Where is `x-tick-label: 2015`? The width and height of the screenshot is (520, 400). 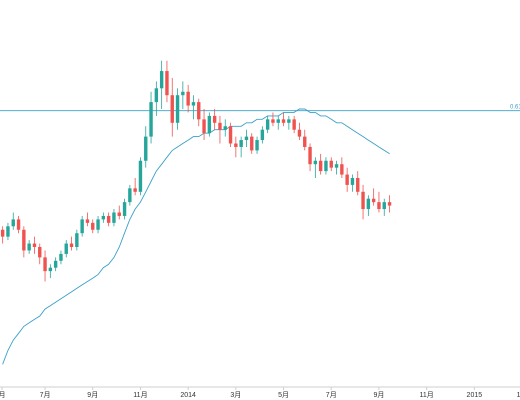 x-tick-label: 2015 is located at coordinates (475, 395).